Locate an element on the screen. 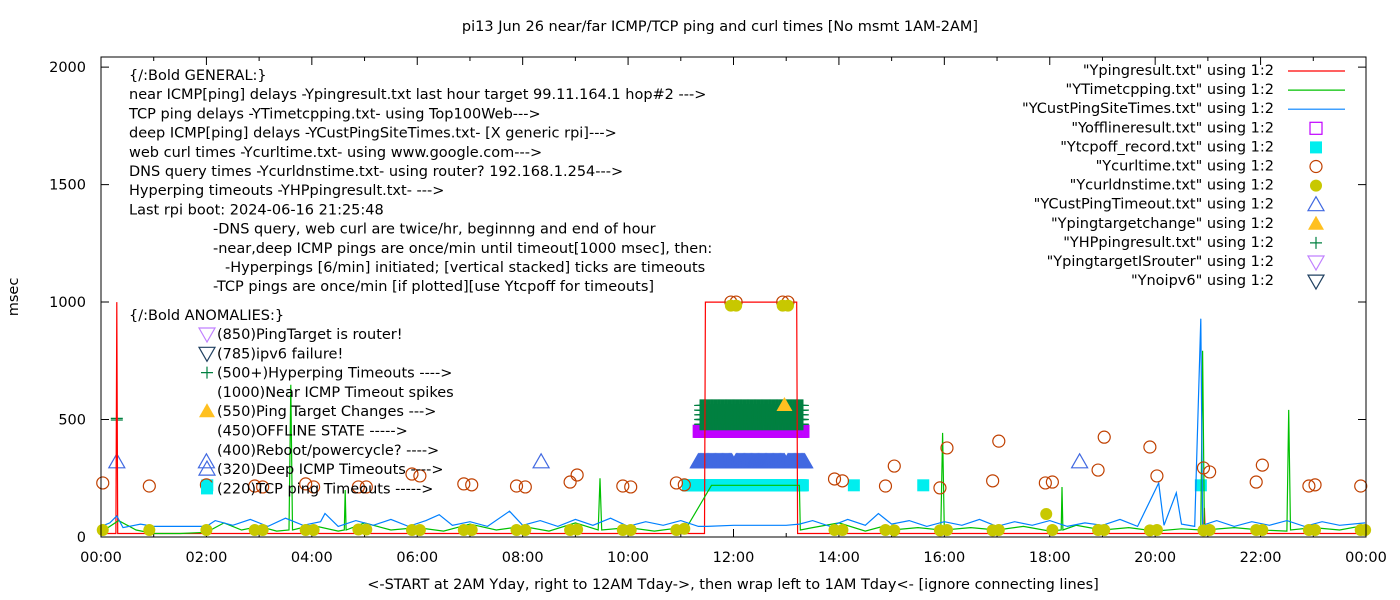 The width and height of the screenshot is (1400, 600). legend-label: "YCustPingSiteTimes.txt" using 1:2 is located at coordinates (1148, 109).